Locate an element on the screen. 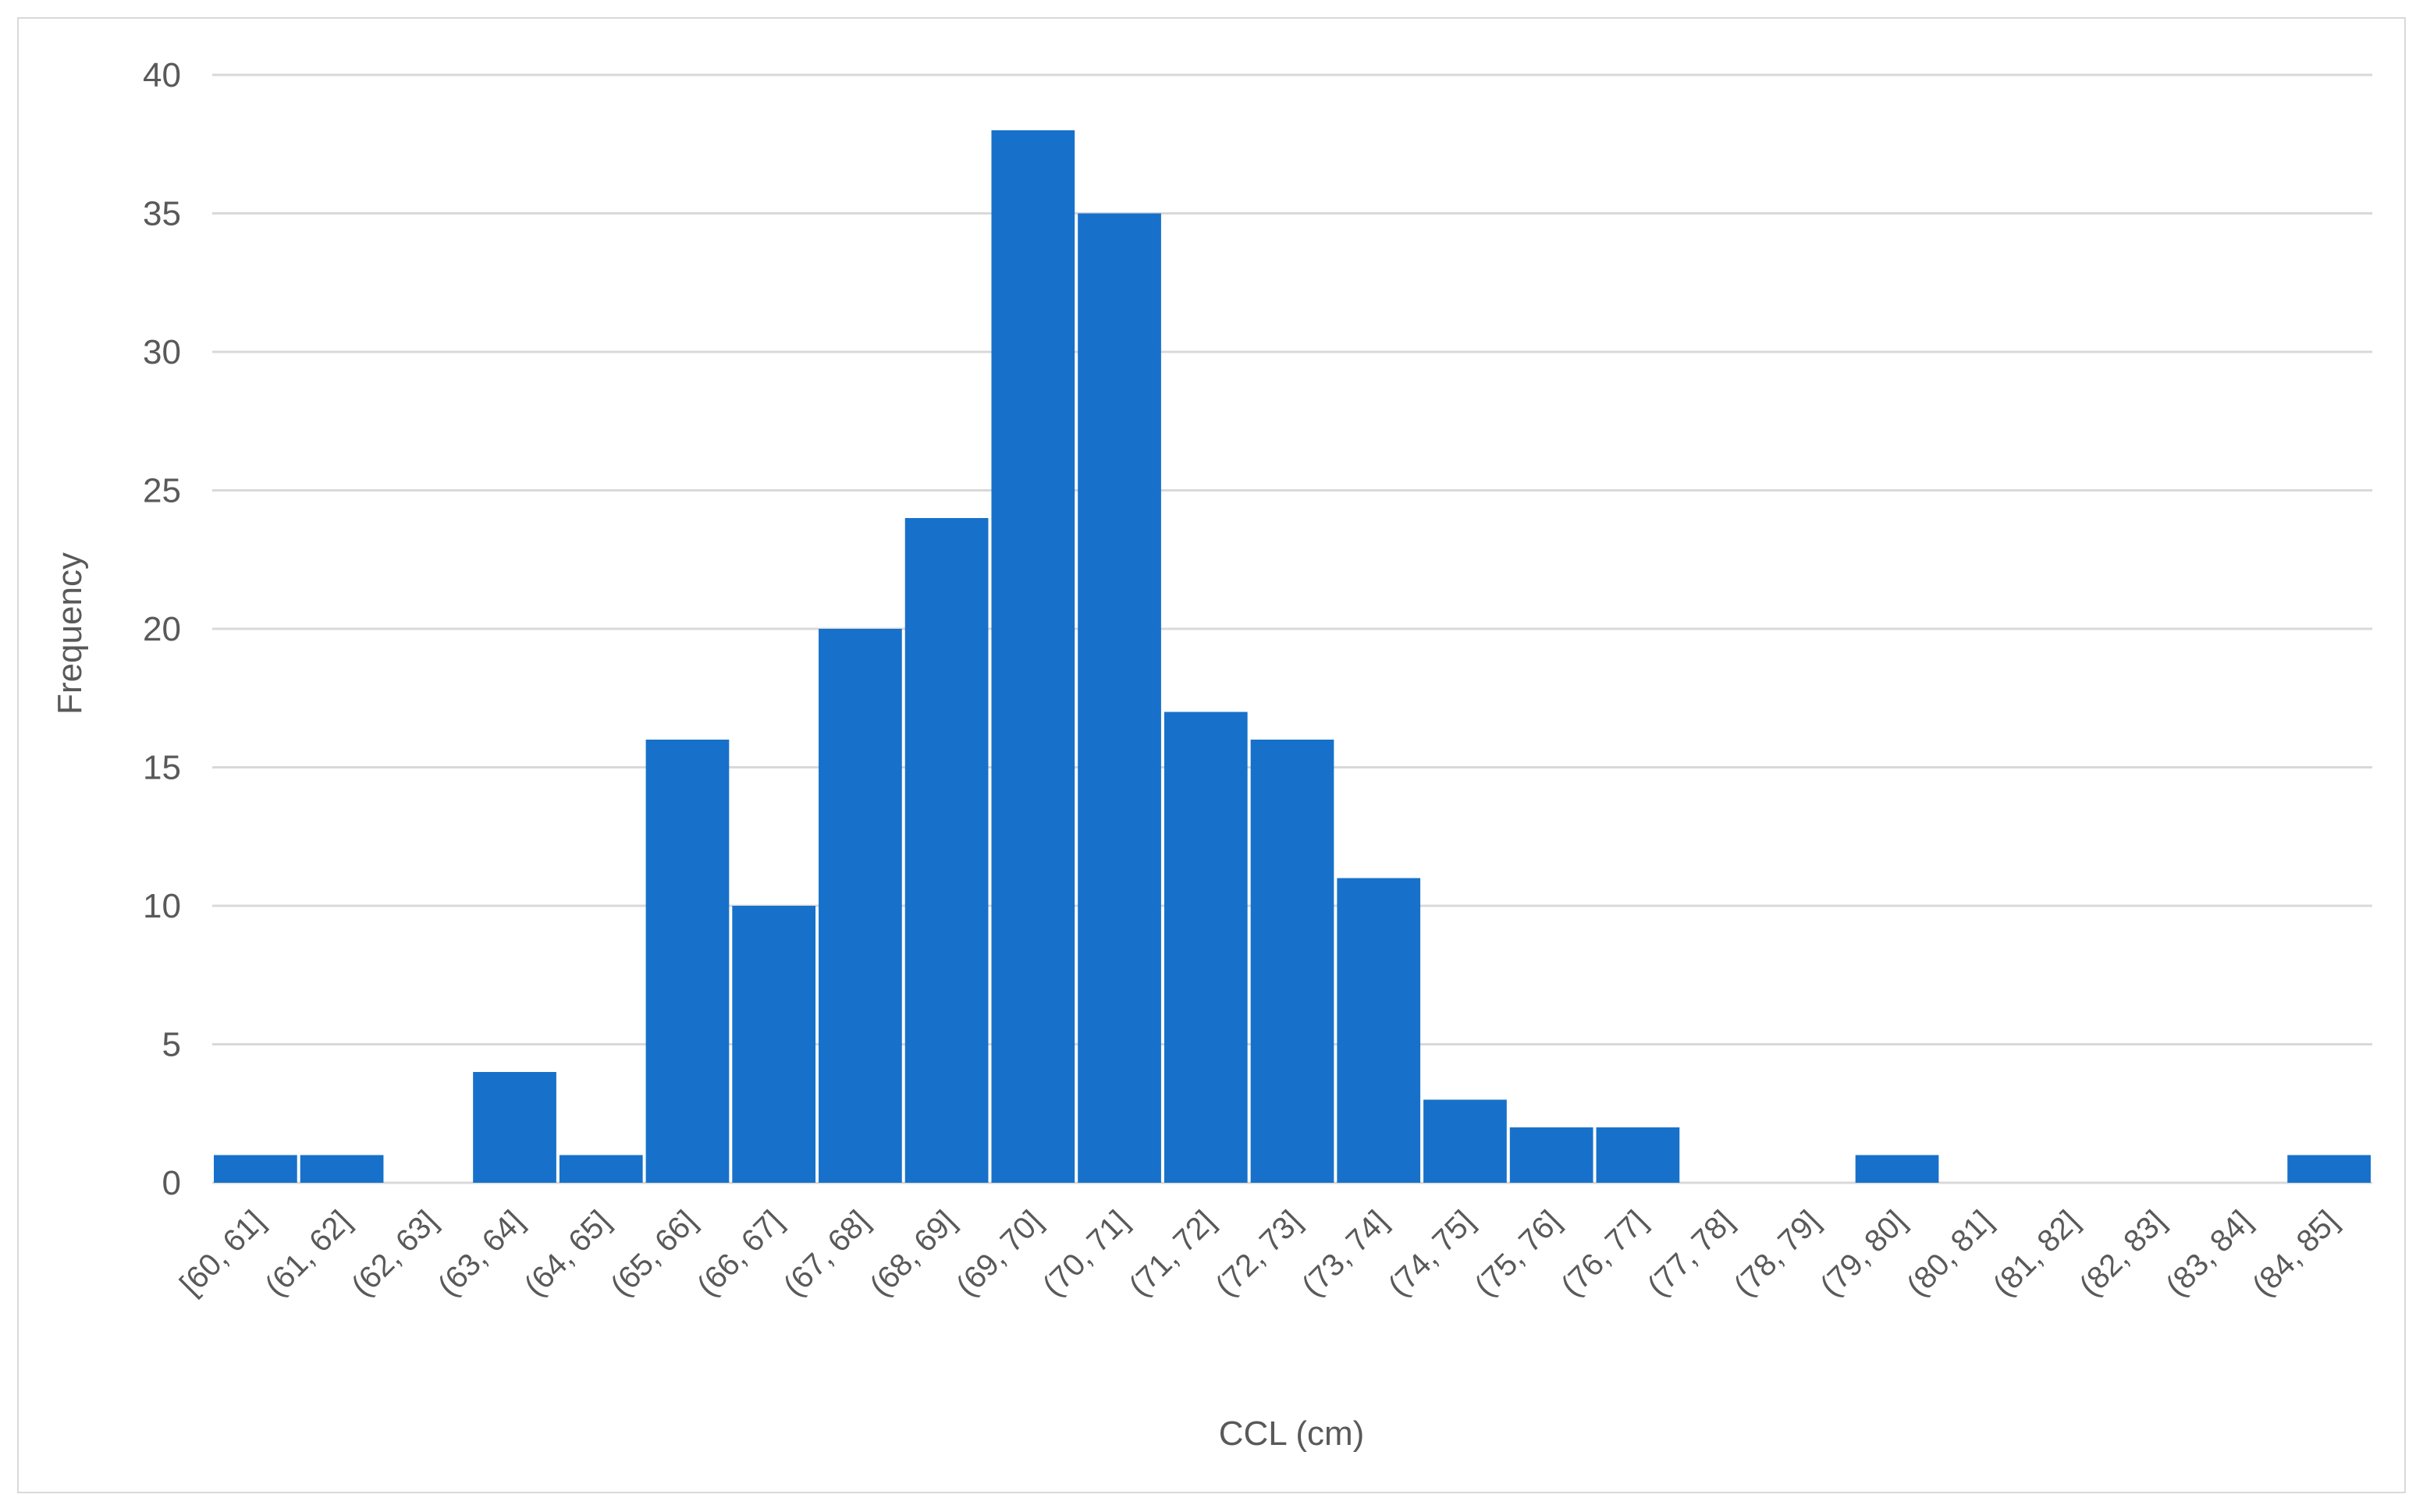 The image size is (2423, 1512). x-tick-label: (74, 75] is located at coordinates (1431, 1253).